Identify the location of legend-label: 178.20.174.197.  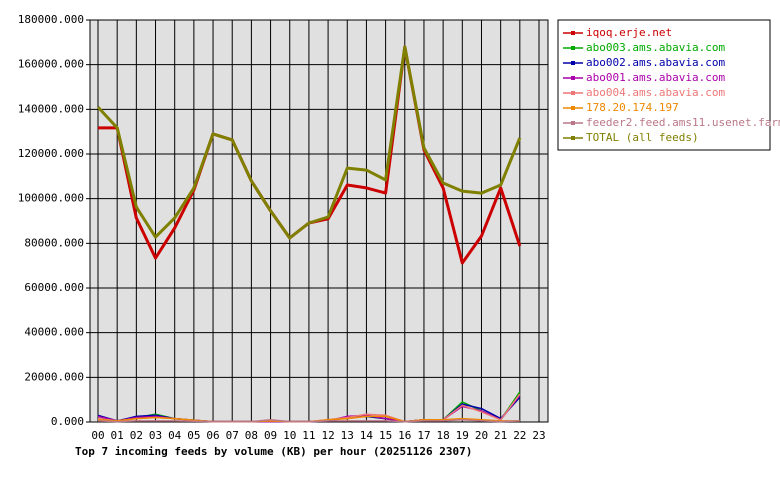
(632, 107).